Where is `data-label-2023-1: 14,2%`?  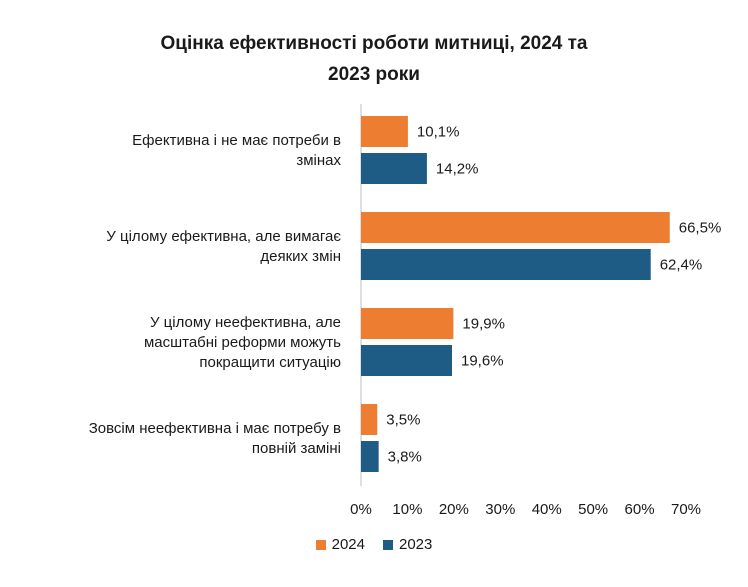
data-label-2023-1: 14,2% is located at coordinates (457, 169).